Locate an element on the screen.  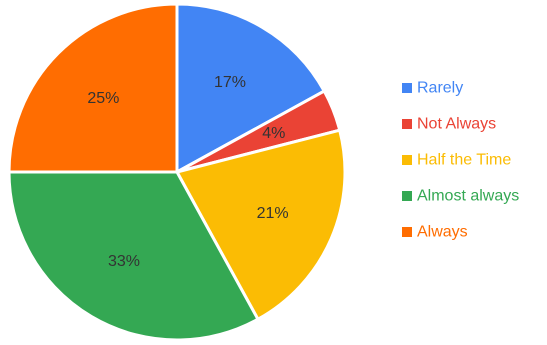
slice-label-rarely: 17% is located at coordinates (230, 82).